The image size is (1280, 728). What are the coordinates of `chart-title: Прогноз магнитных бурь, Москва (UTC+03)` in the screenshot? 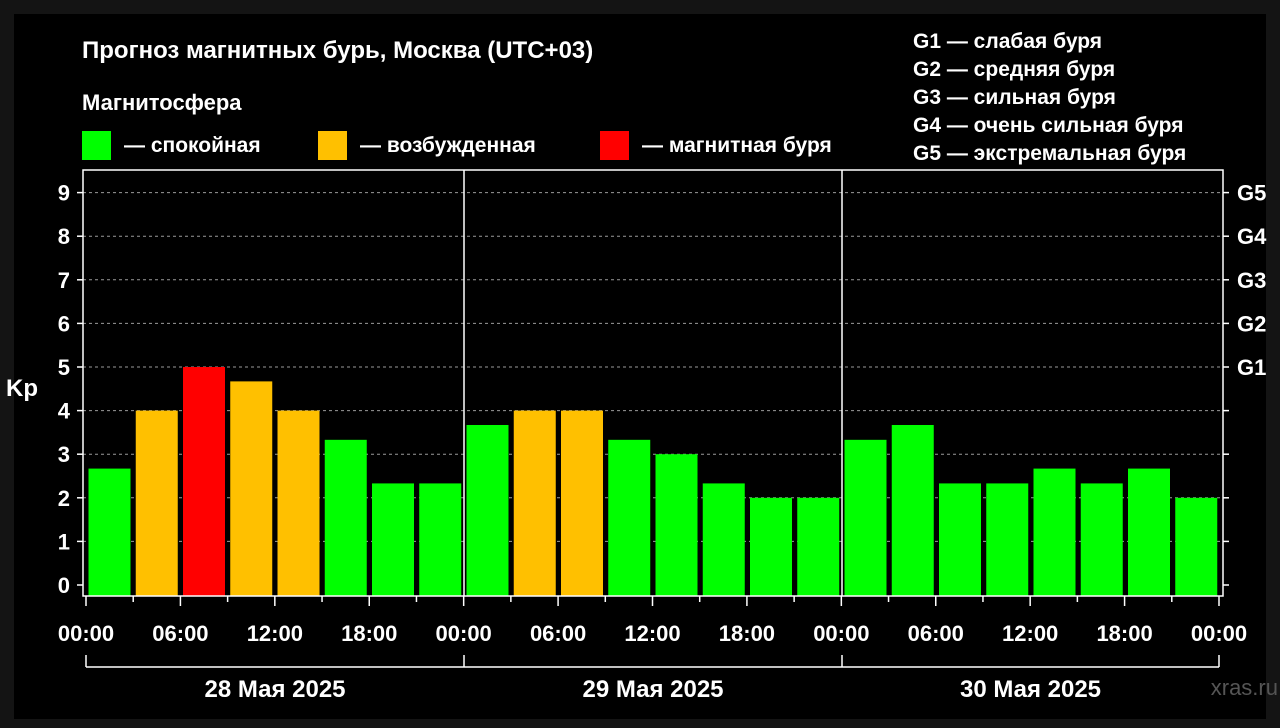 It's located at (337, 50).